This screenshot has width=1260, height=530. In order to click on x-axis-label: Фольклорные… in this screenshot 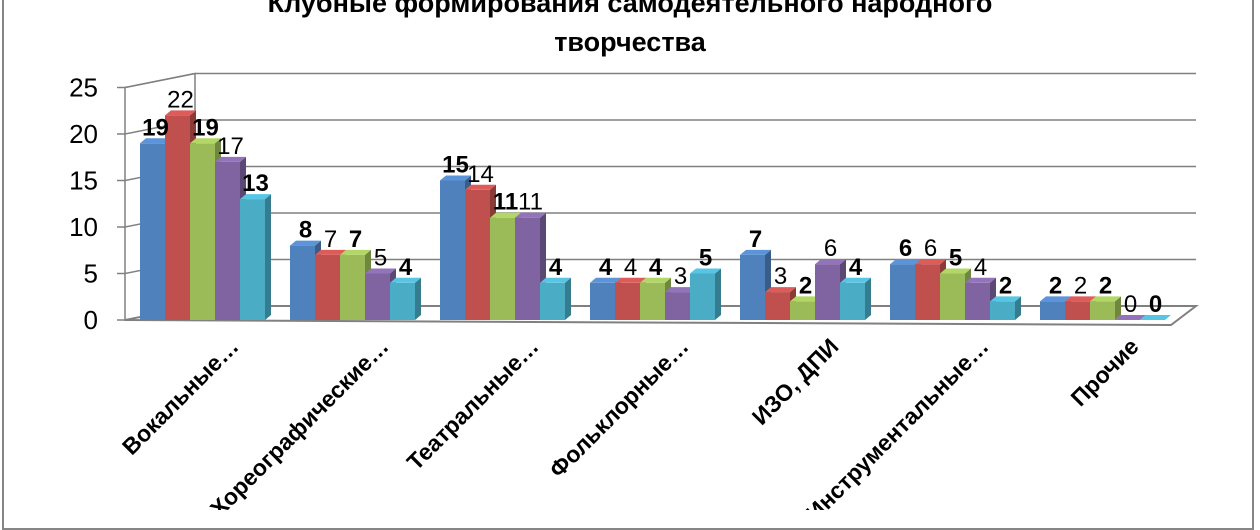, I will do `click(618, 407)`.